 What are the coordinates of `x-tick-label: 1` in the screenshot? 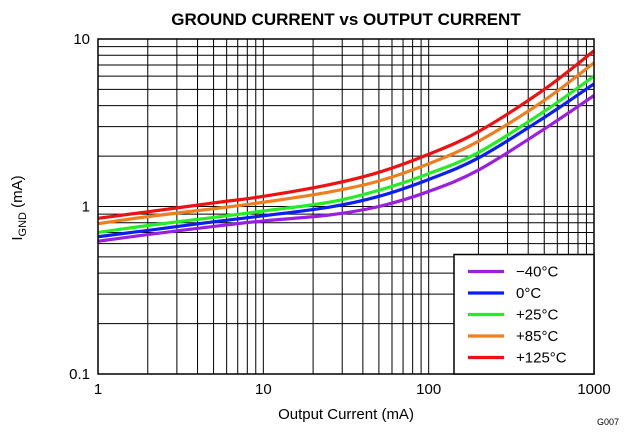 It's located at (98, 389).